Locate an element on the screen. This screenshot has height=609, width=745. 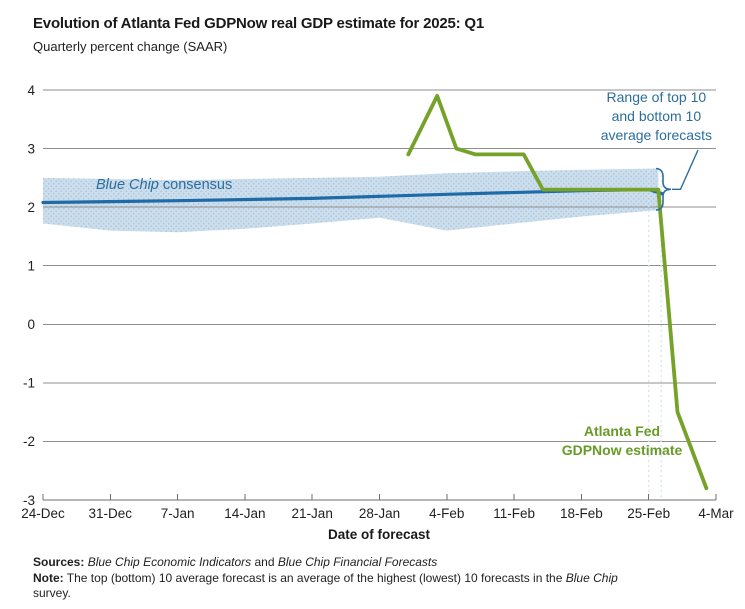
x-tick-label: 25-Feb is located at coordinates (648, 513).